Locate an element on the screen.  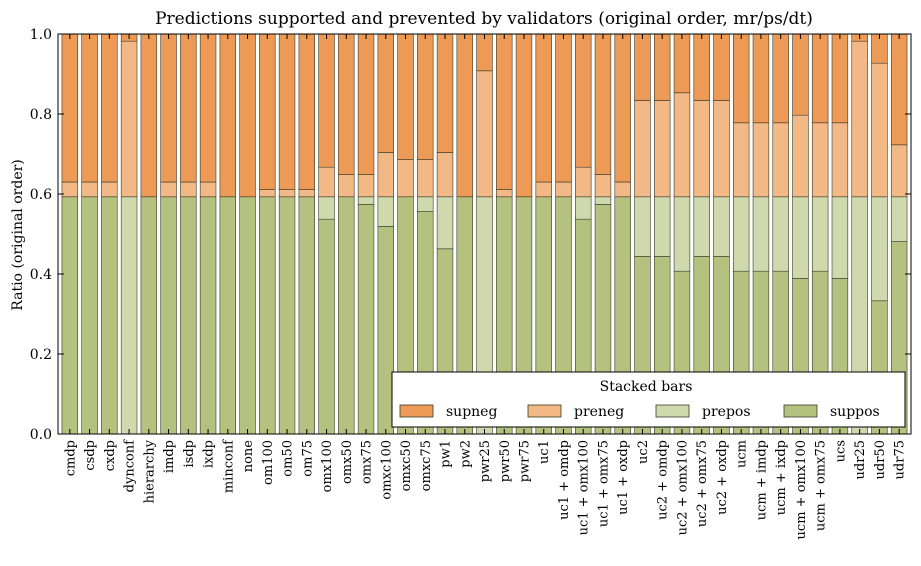
y-tick-label: 0.8 is located at coordinates (41, 115).